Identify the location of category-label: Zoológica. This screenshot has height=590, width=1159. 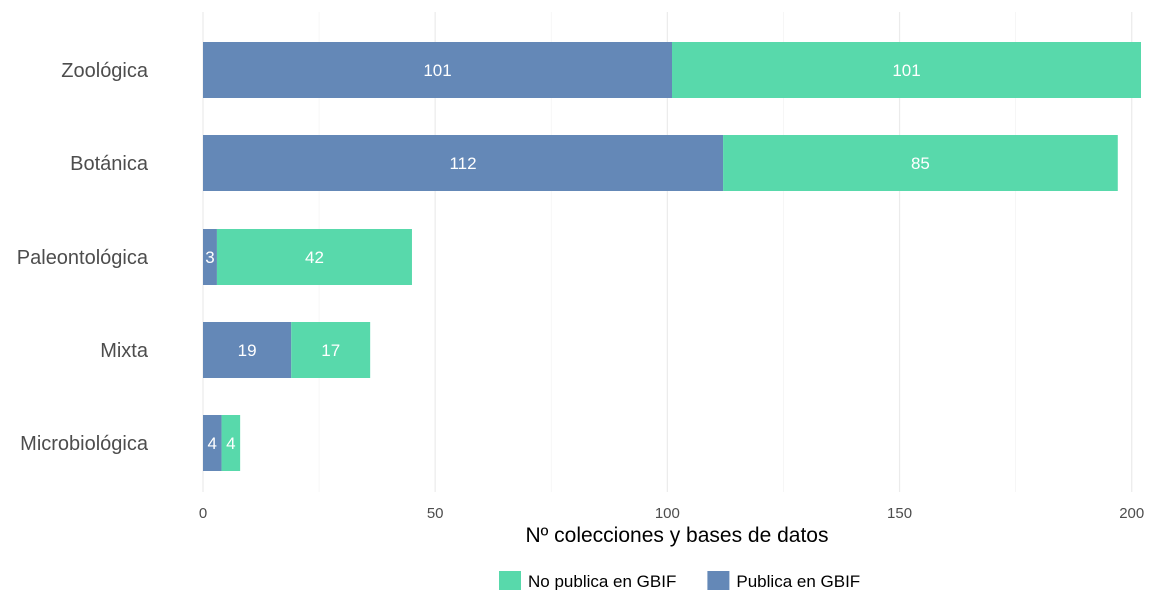
(105, 71).